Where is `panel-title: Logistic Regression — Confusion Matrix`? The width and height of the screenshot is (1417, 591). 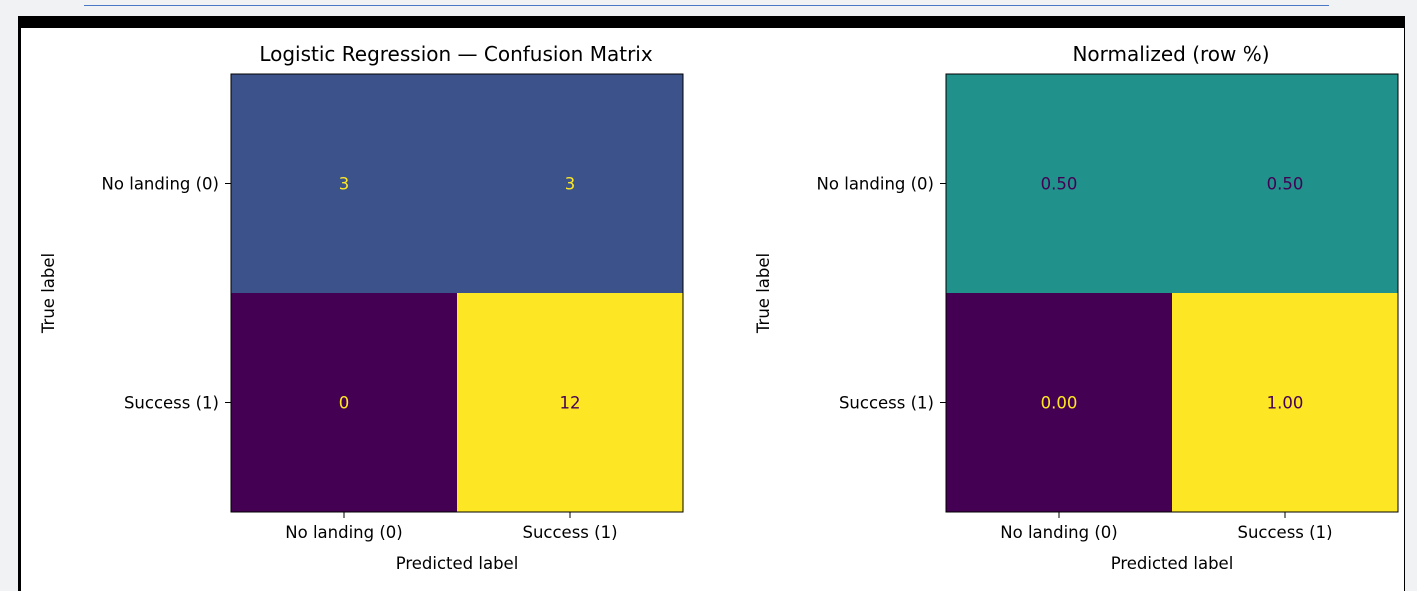 panel-title: Logistic Regression — Confusion Matrix is located at coordinates (456, 54).